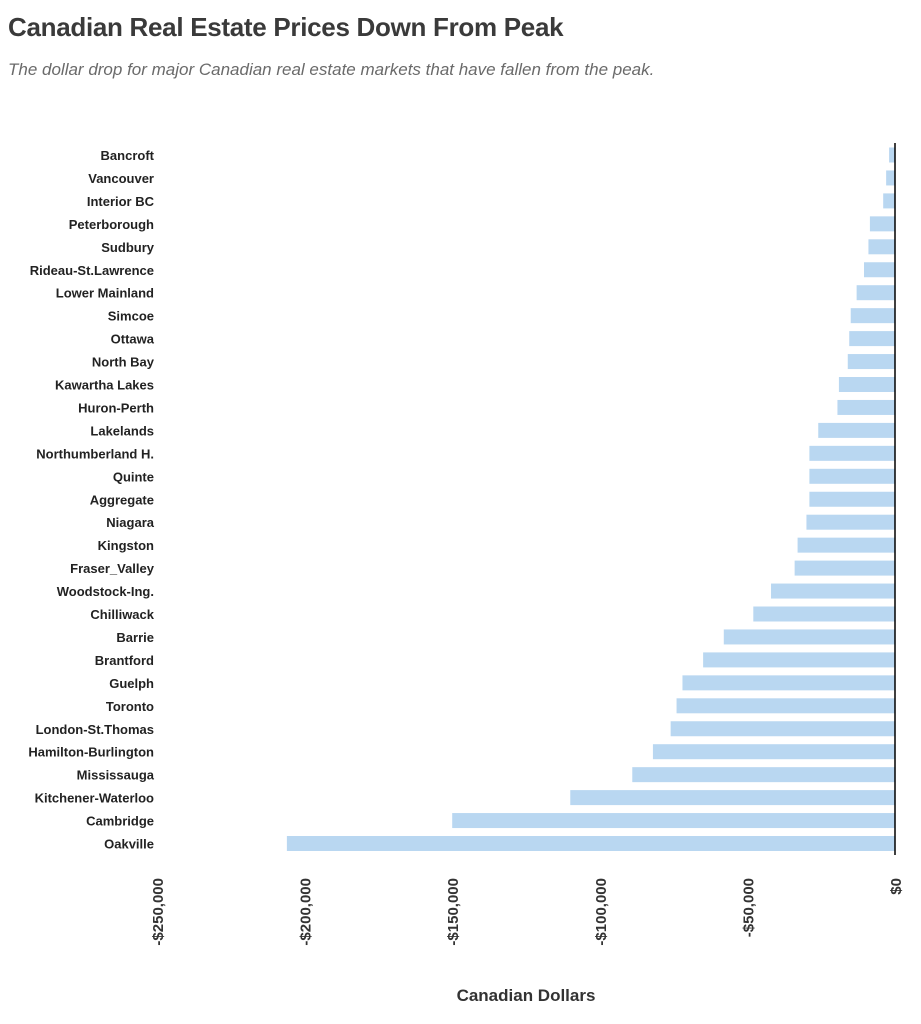 The width and height of the screenshot is (921, 1024). What do you see at coordinates (126, 545) in the screenshot?
I see `category-label: Kingston` at bounding box center [126, 545].